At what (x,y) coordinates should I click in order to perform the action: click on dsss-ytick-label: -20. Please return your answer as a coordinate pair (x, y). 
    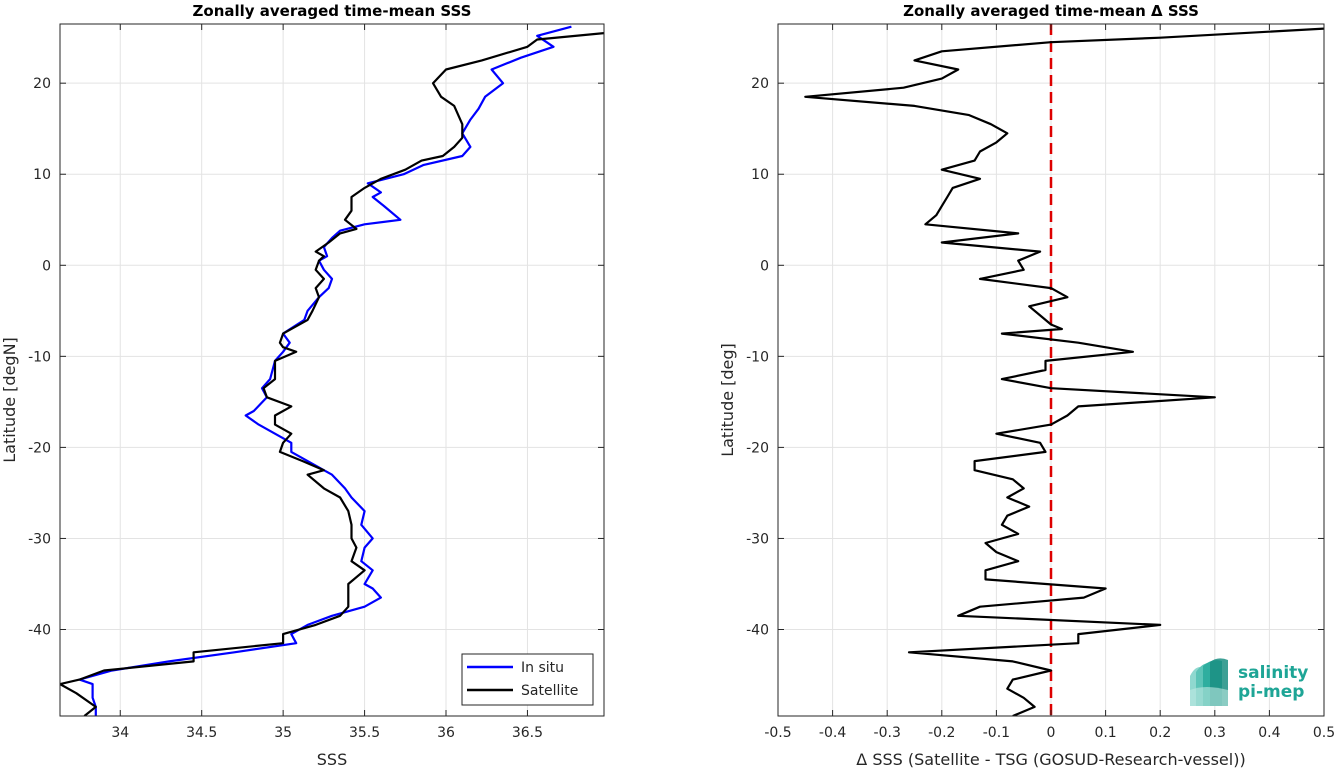
    Looking at the image, I should click on (757, 448).